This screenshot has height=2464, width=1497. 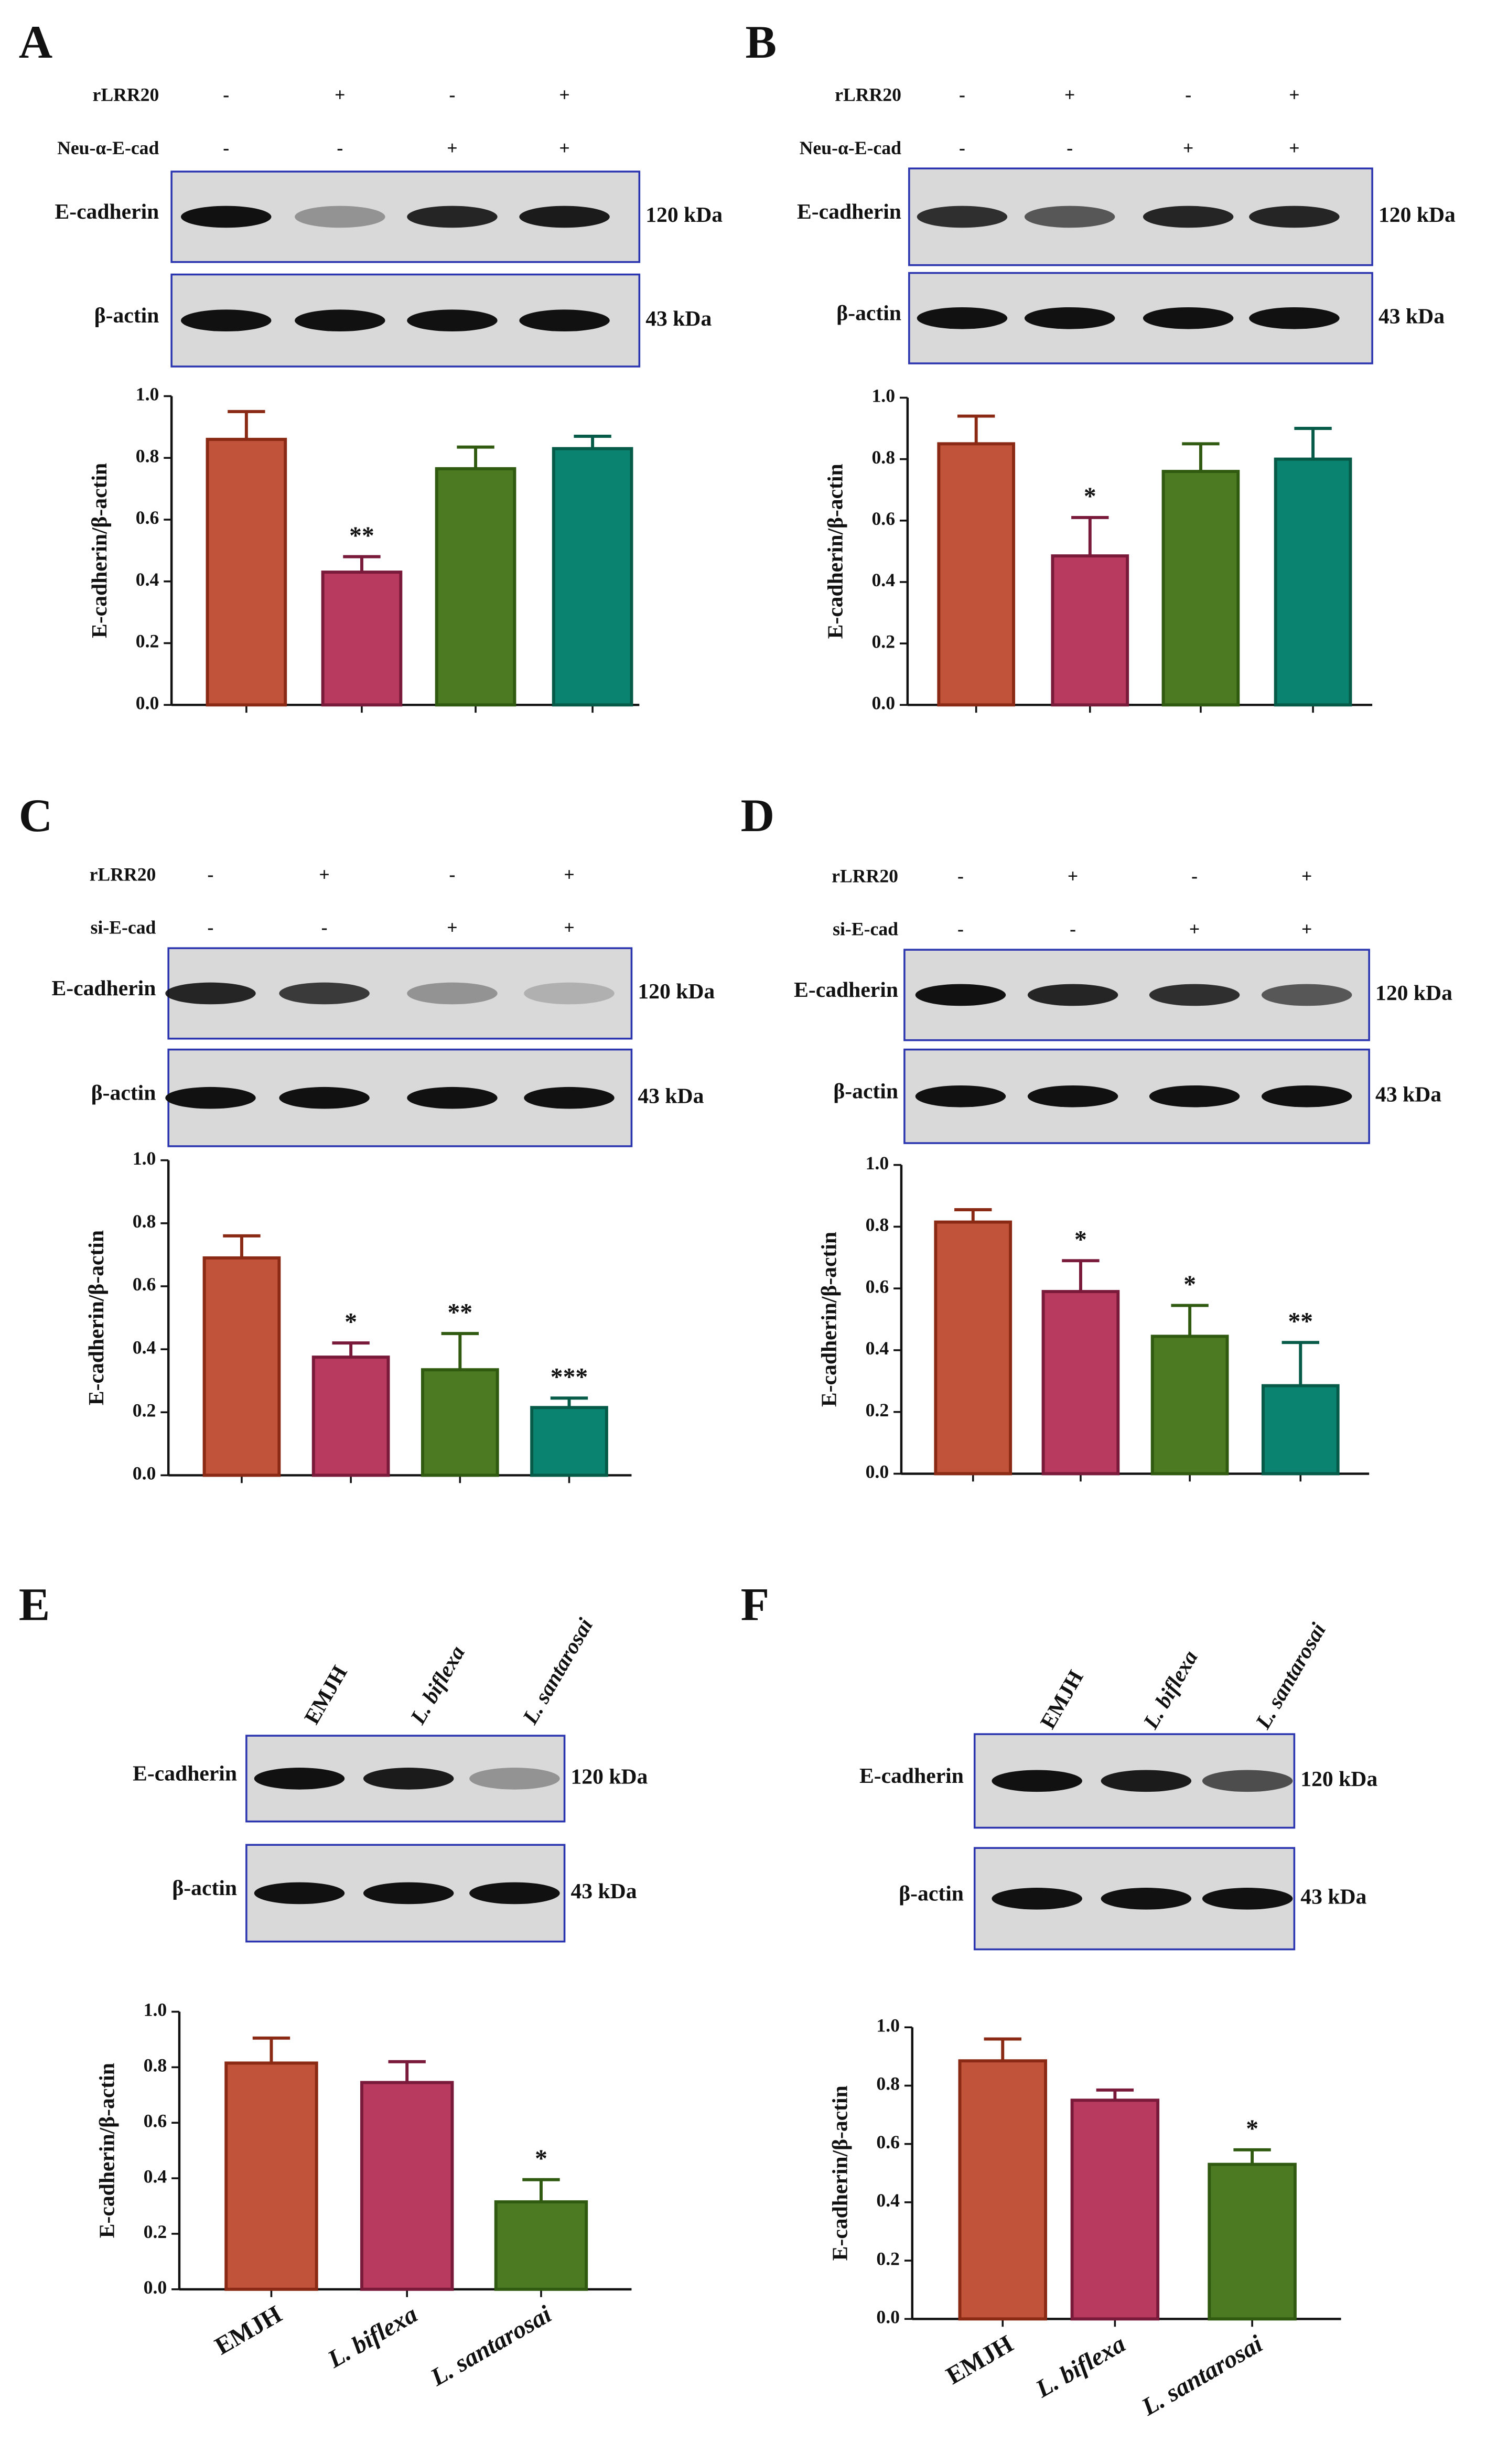 What do you see at coordinates (36, 42) in the screenshot?
I see `panel-letter: A` at bounding box center [36, 42].